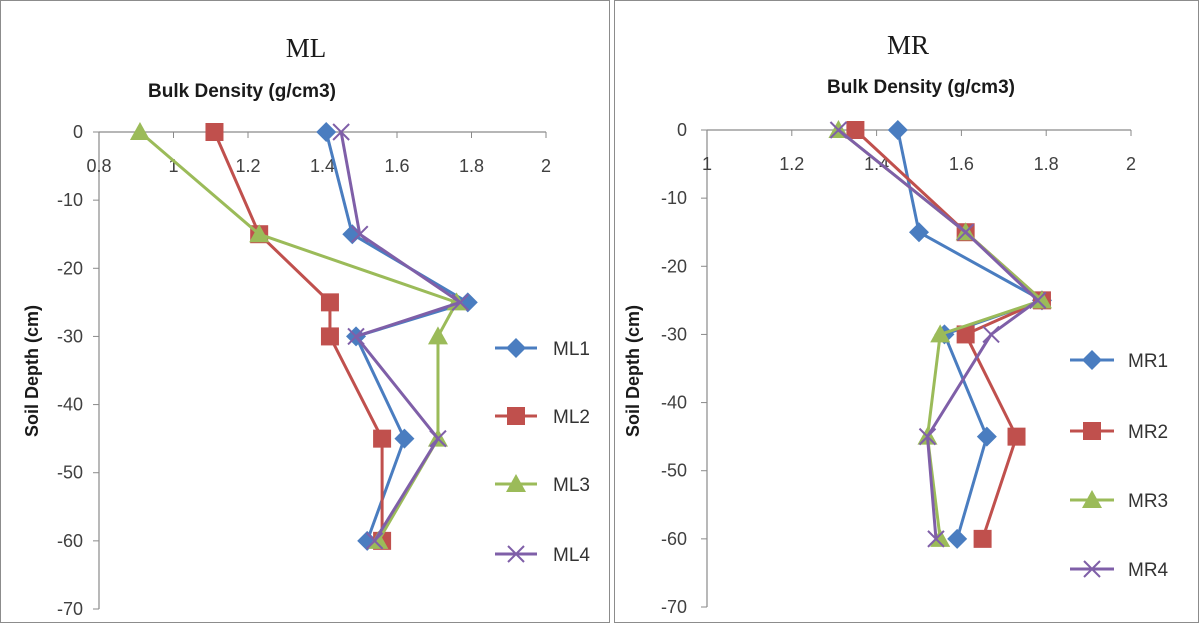 The height and width of the screenshot is (624, 1199). Describe the element at coordinates (1148, 570) in the screenshot. I see `legend-label: MR4` at that location.